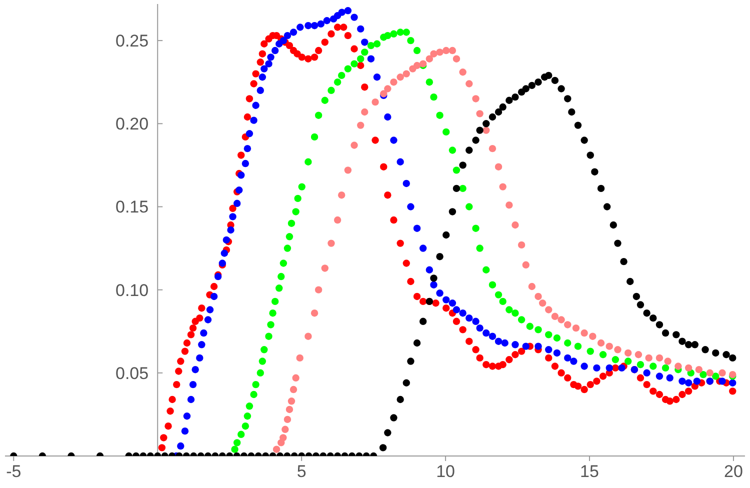 This screenshot has height=488, width=750. I want to click on x-tick-label: 10, so click(446, 471).